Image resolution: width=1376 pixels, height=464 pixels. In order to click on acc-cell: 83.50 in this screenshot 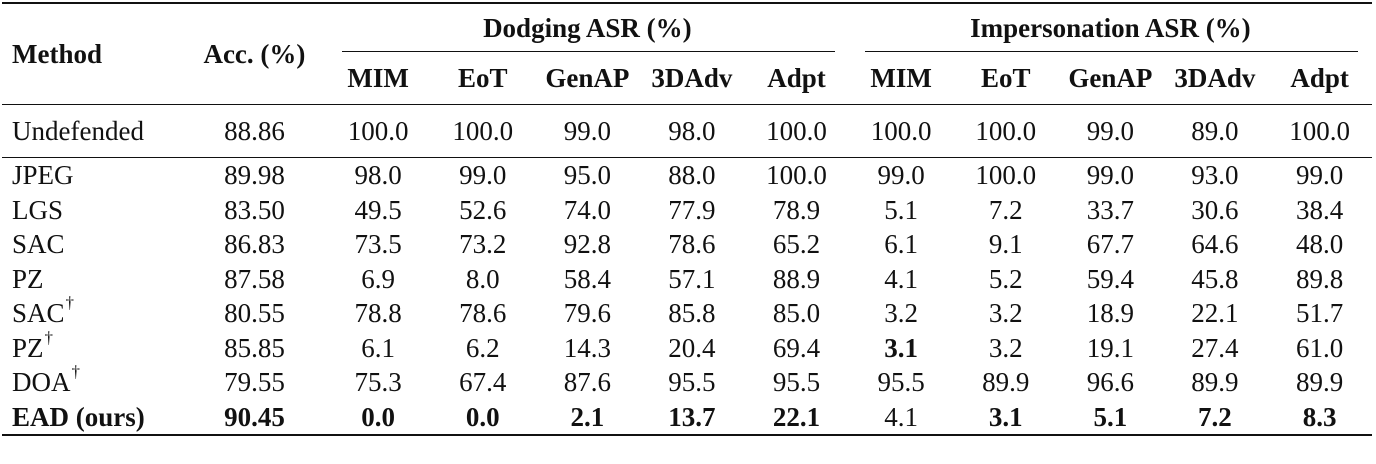, I will do `click(254, 209)`.